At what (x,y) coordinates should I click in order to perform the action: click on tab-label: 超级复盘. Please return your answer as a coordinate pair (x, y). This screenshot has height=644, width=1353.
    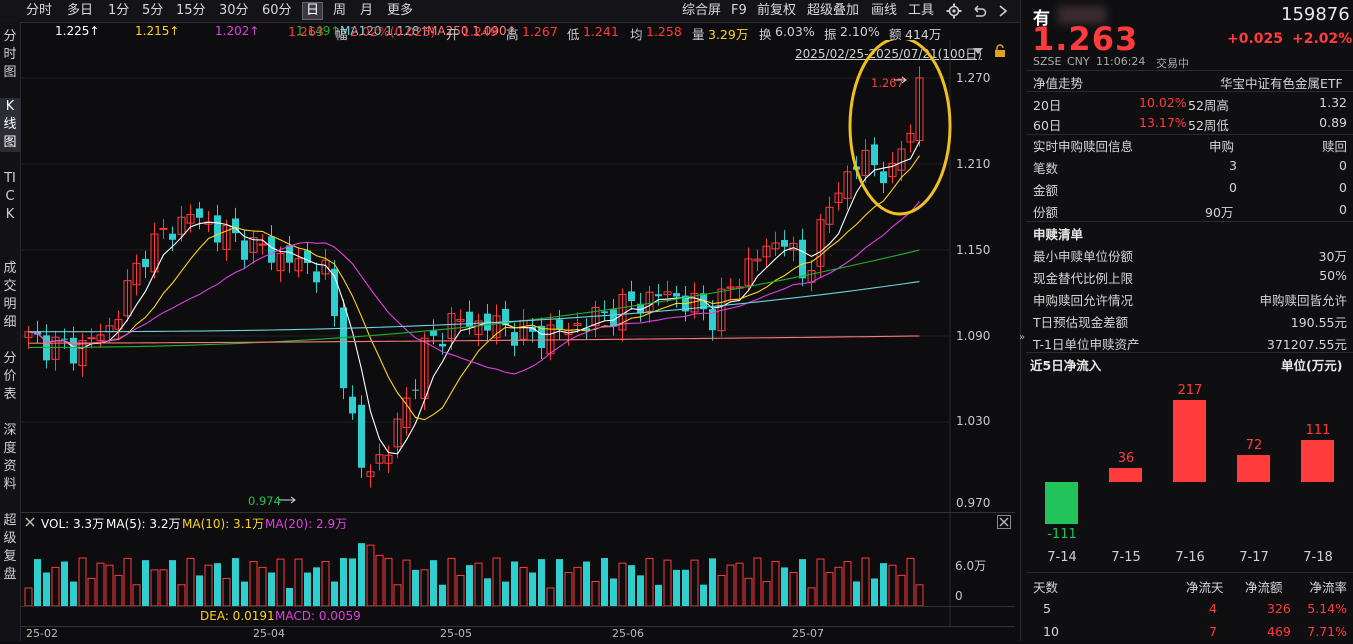
    Looking at the image, I should click on (10, 547).